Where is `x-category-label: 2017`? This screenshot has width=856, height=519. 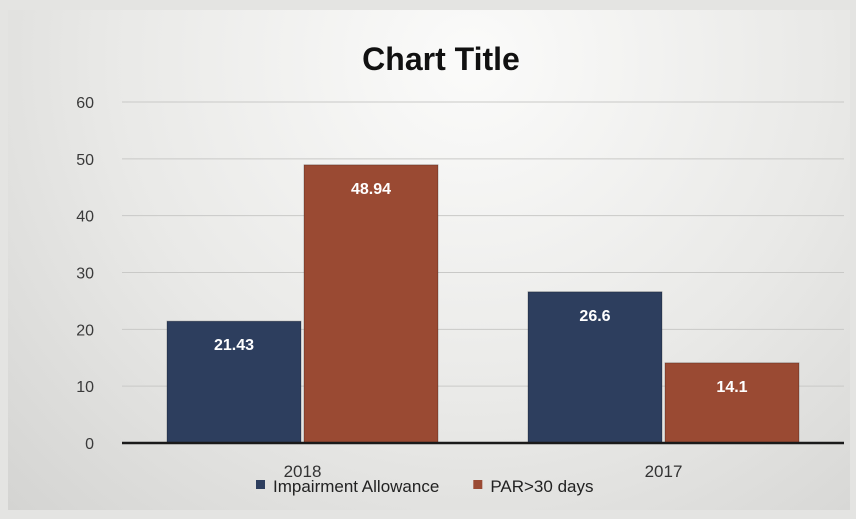
x-category-label: 2017 is located at coordinates (664, 471).